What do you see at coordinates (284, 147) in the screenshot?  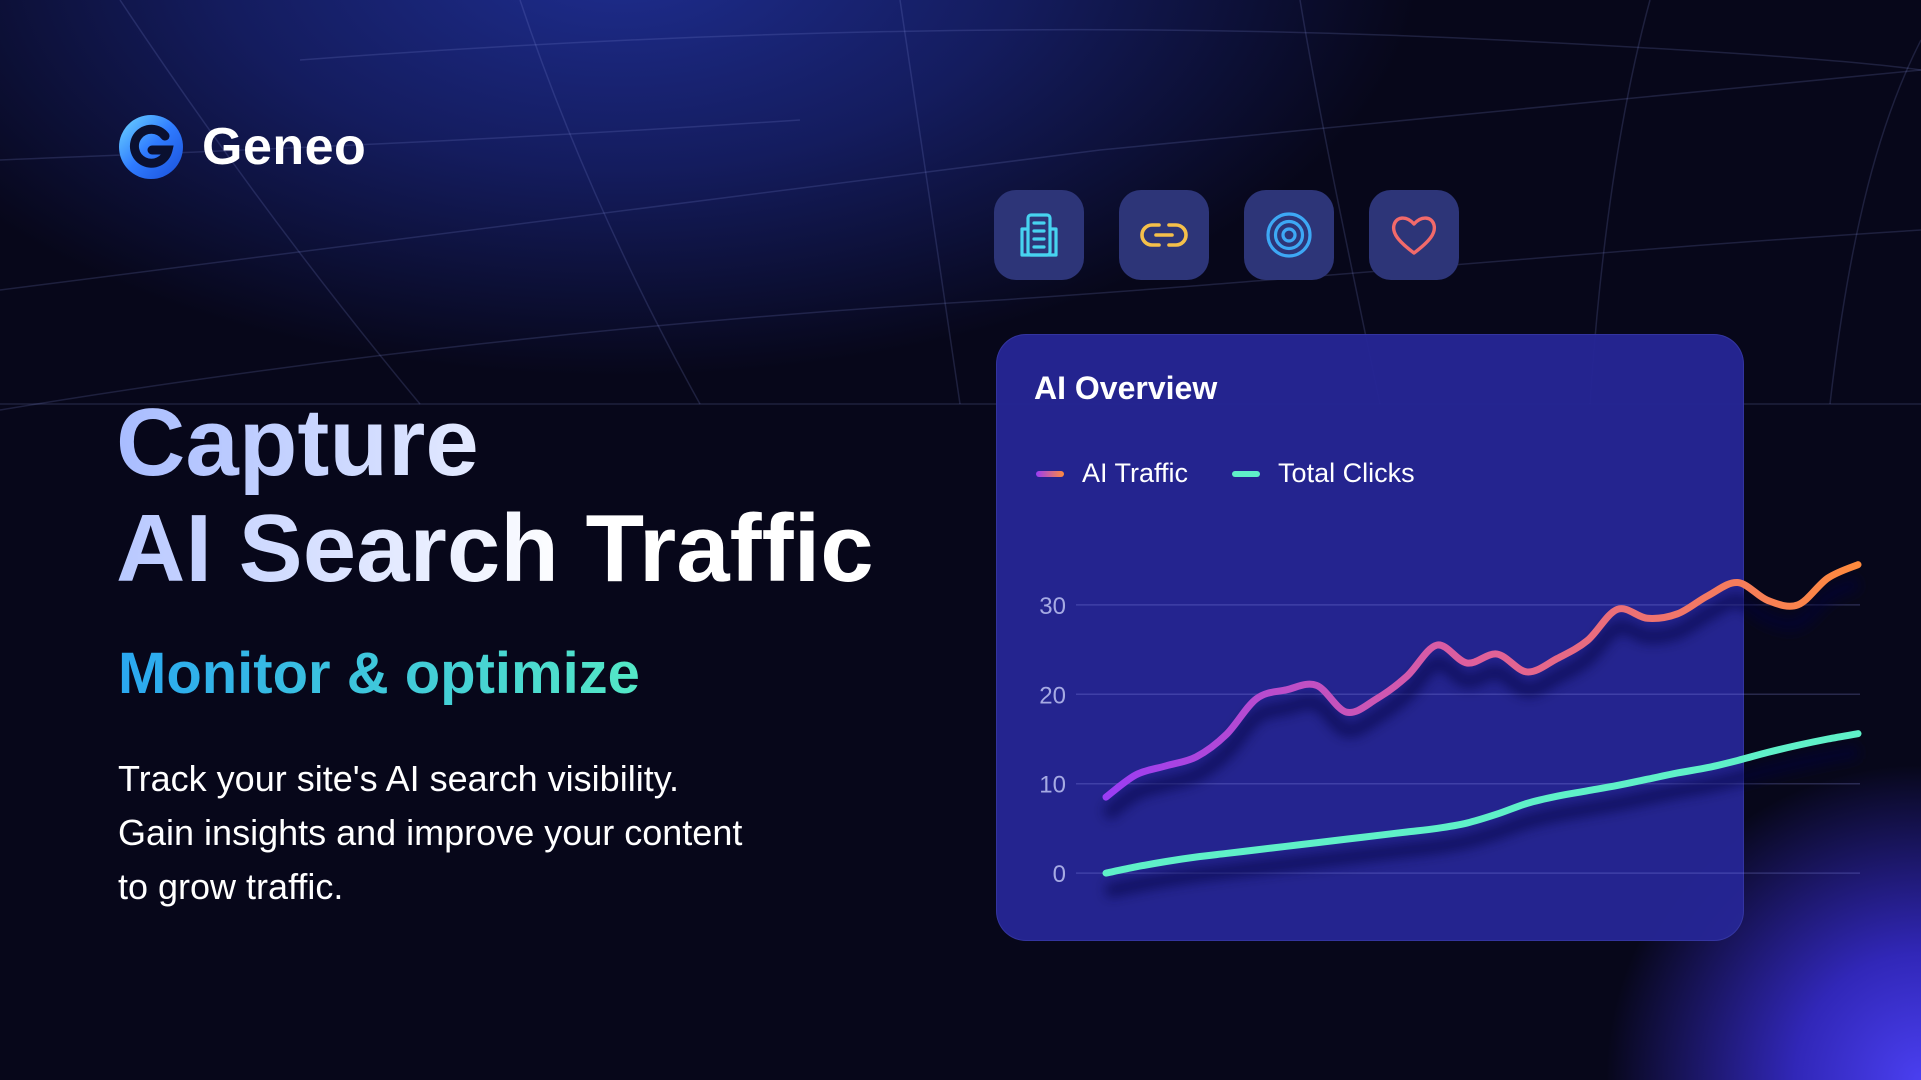 I see `brand-name: Geneo` at bounding box center [284, 147].